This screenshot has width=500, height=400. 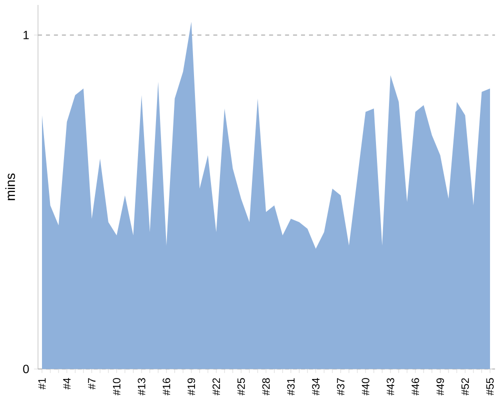 What do you see at coordinates (216, 387) in the screenshot?
I see `x-tick-label: #22` at bounding box center [216, 387].